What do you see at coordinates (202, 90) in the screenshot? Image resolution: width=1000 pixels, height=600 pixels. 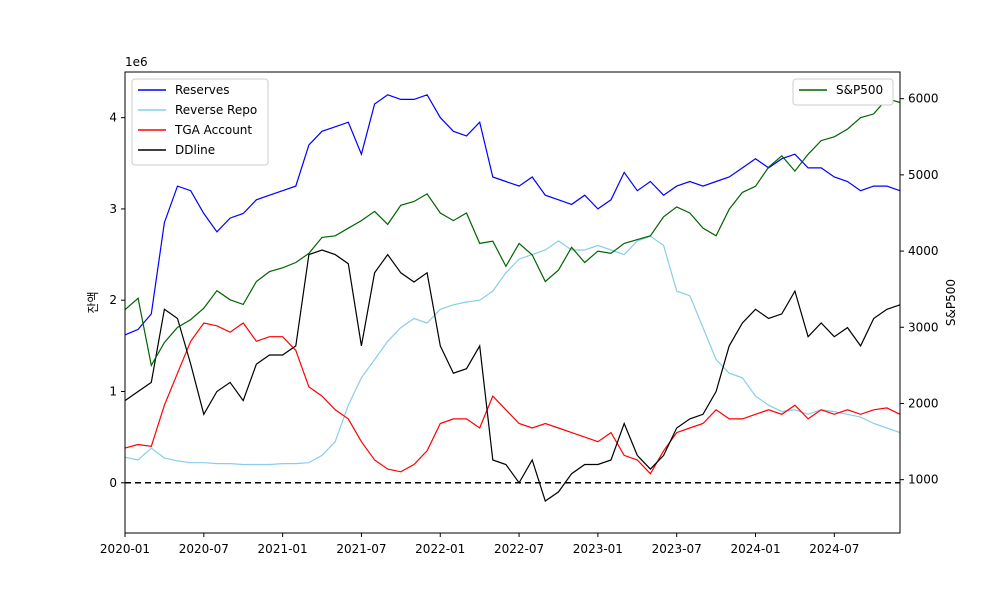 I see `legend-entry-label: Reserves` at bounding box center [202, 90].